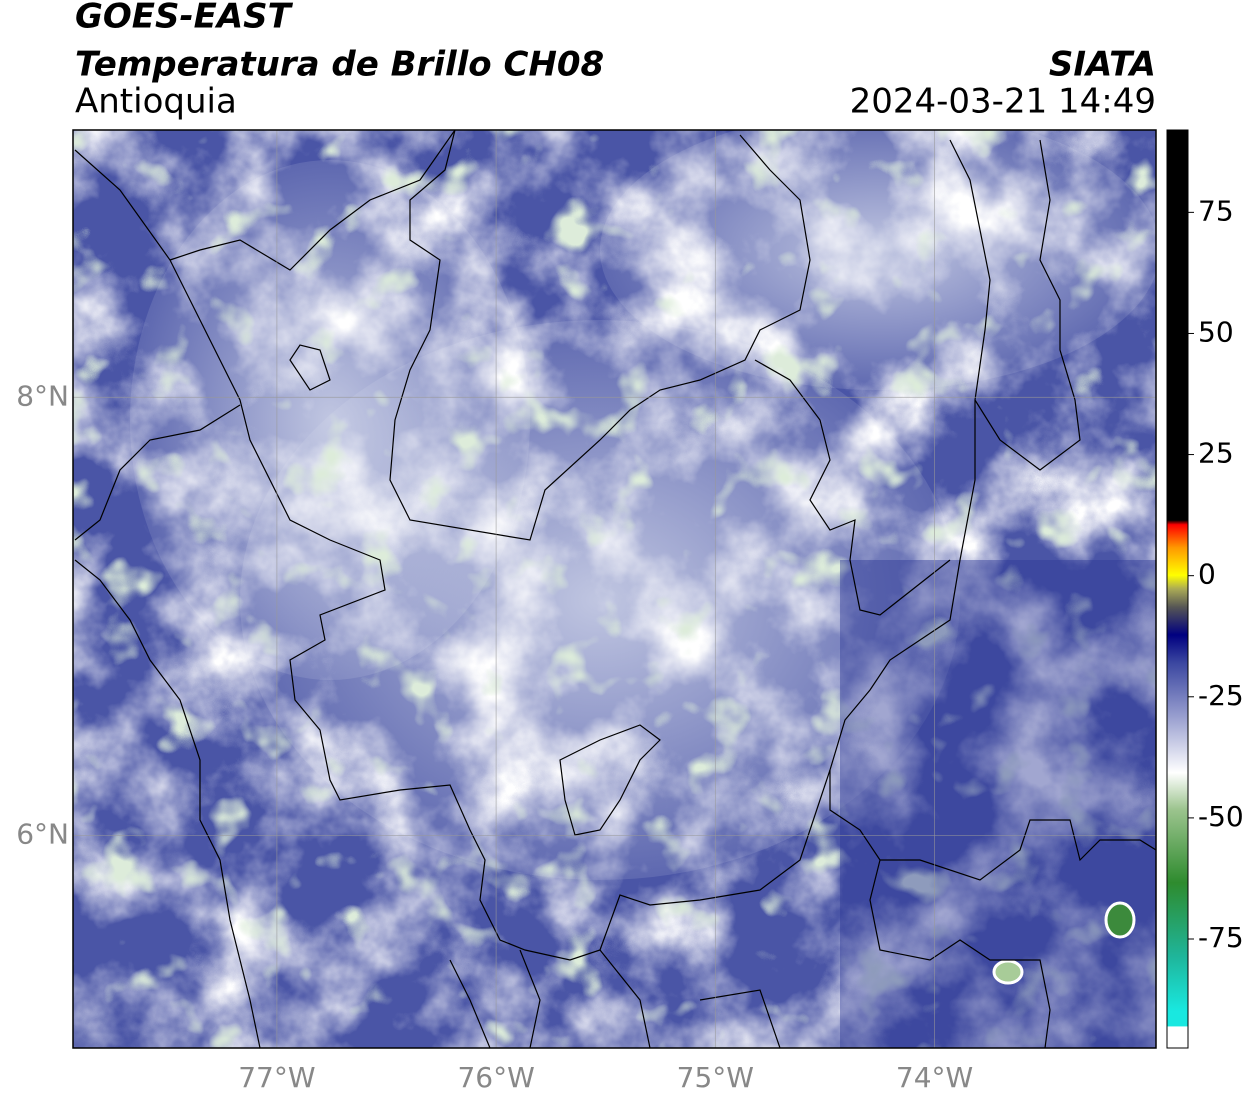 This screenshot has height=1103, width=1252. What do you see at coordinates (42, 395) in the screenshot?
I see `y-tick-label: 8°N` at bounding box center [42, 395].